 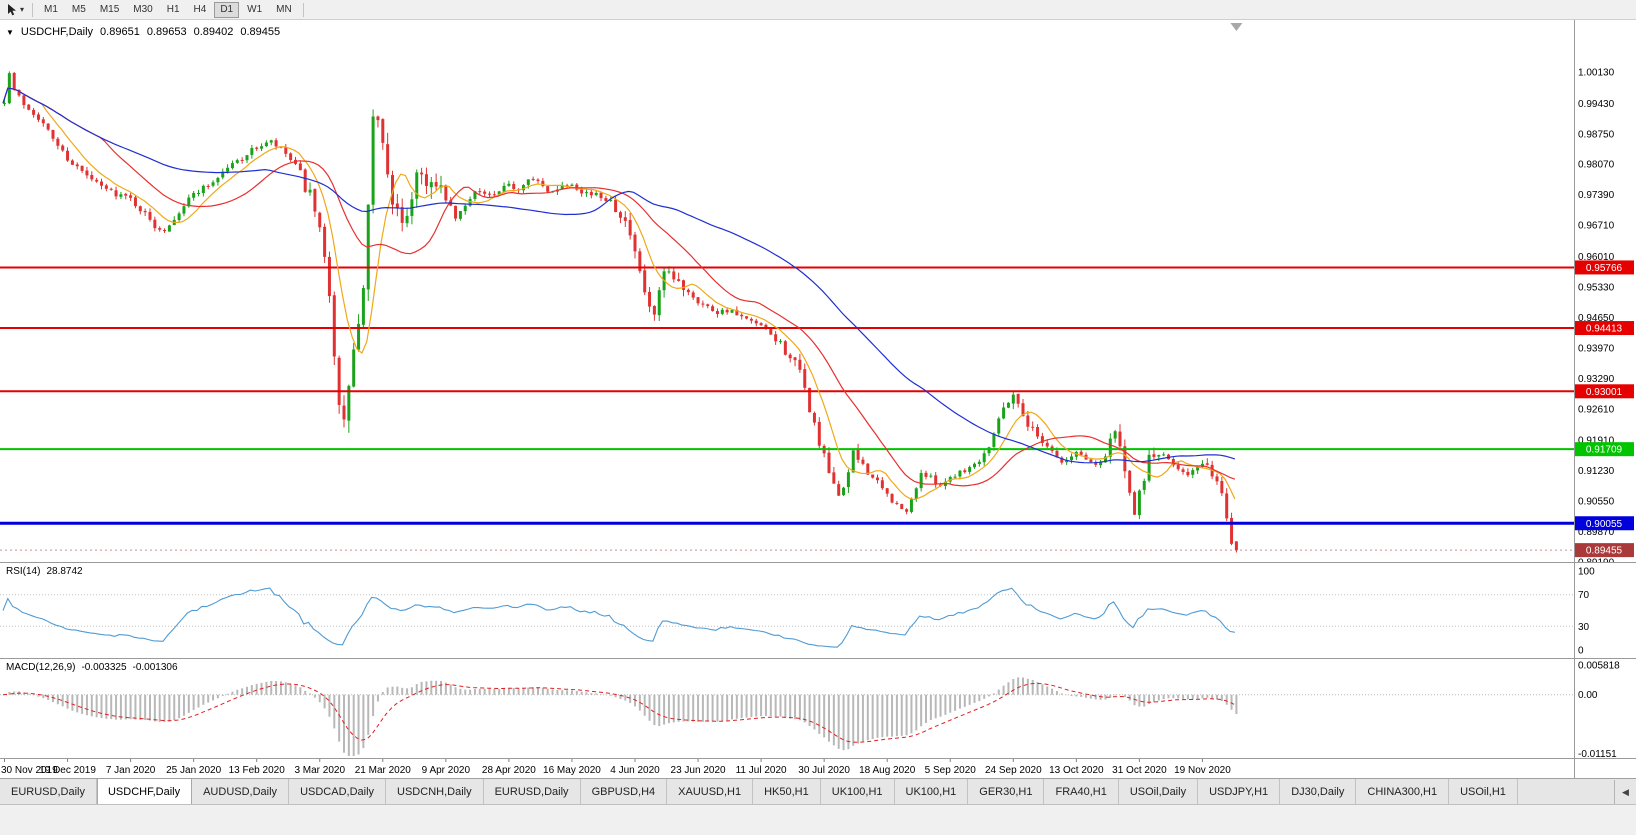 What do you see at coordinates (1588, 695) in the screenshot?
I see `svg-text: 0.00` at bounding box center [1588, 695].